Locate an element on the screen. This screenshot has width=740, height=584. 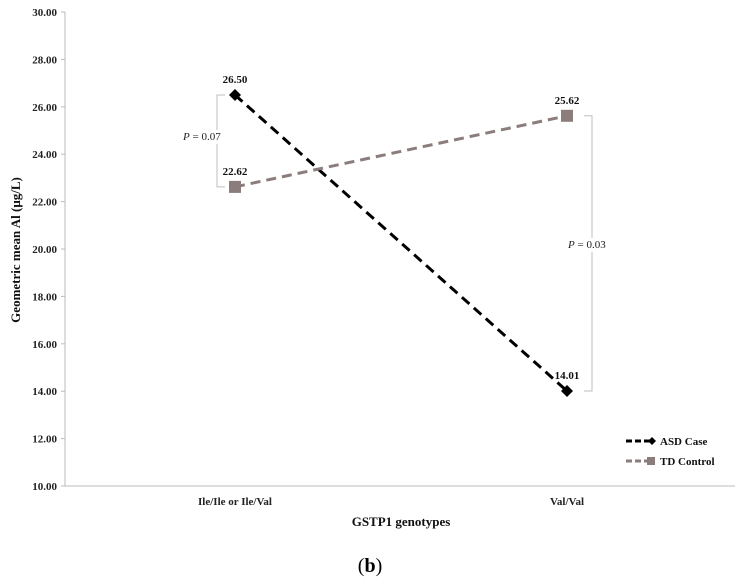
y-tick-label: 22.00 is located at coordinates (44, 203).